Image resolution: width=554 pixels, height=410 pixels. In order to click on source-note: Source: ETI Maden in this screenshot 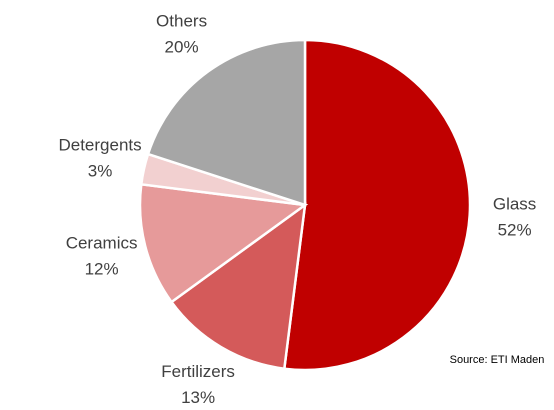, I will do `click(497, 360)`.